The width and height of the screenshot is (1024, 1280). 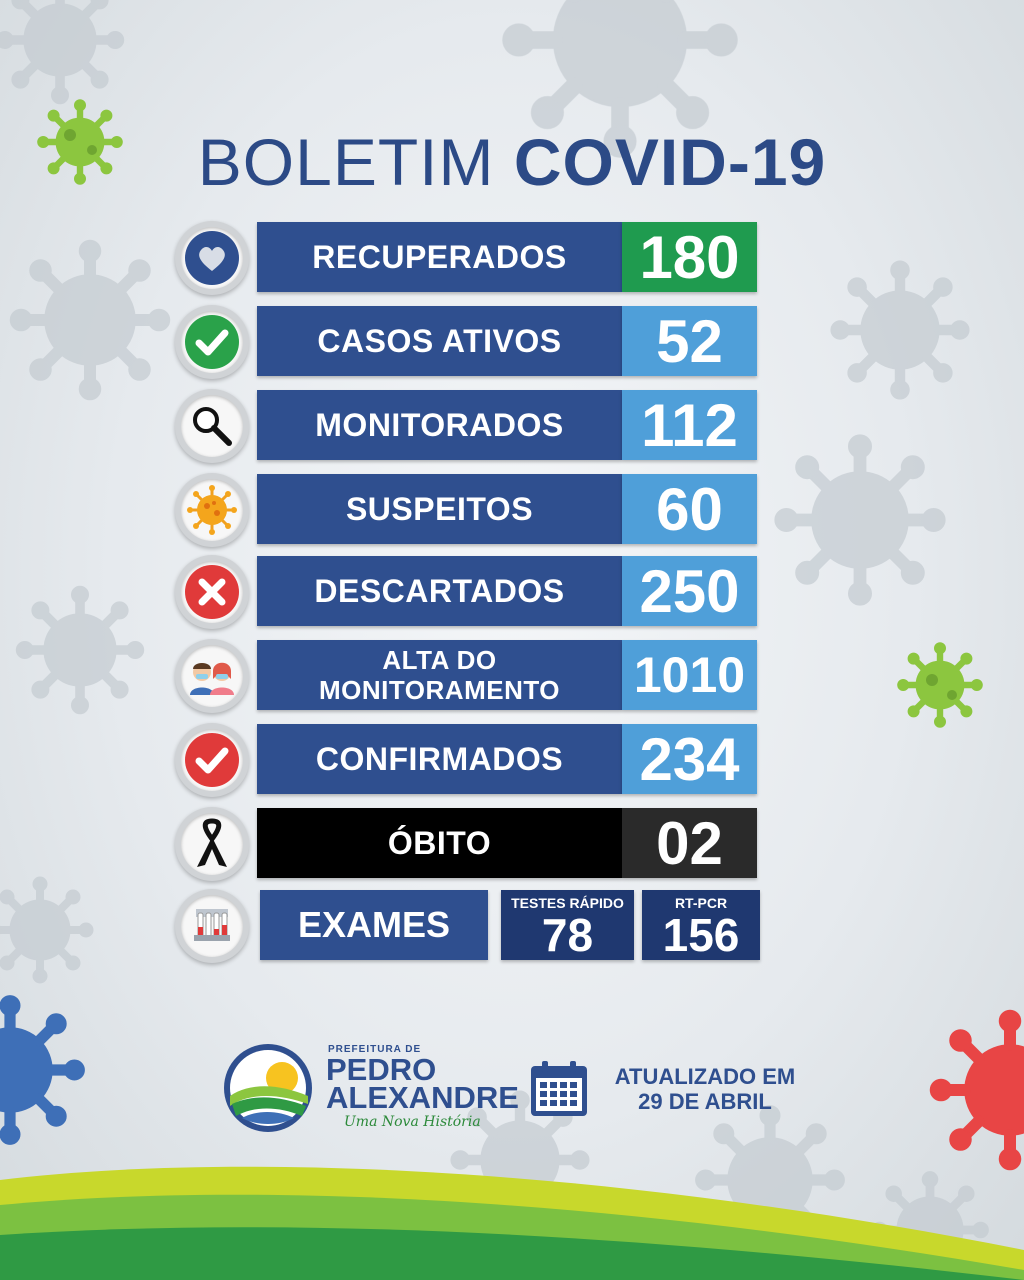 What do you see at coordinates (689, 257) in the screenshot?
I see `stat-value: 180` at bounding box center [689, 257].